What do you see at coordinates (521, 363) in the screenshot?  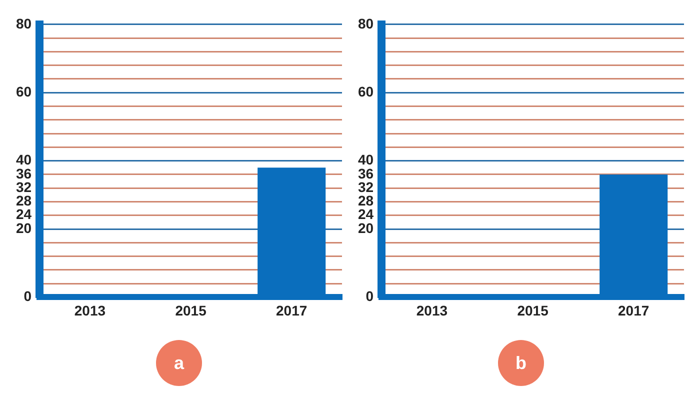 I see `circle-badge: b` at bounding box center [521, 363].